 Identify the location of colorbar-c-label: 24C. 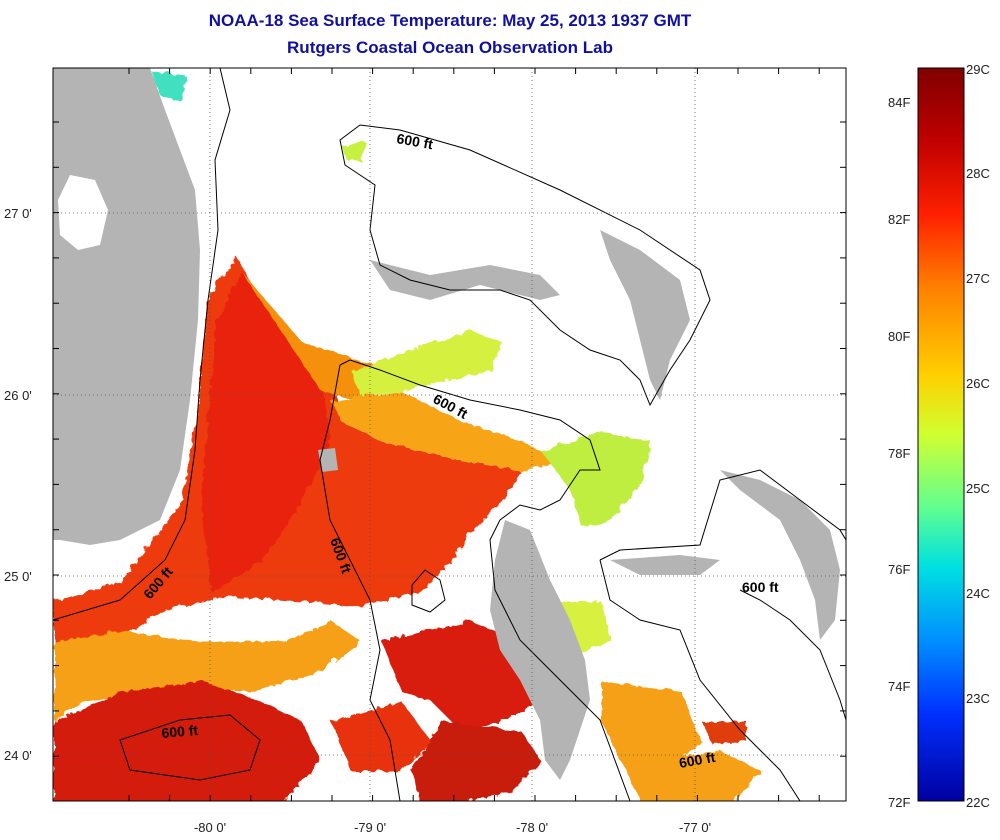
(978, 593).